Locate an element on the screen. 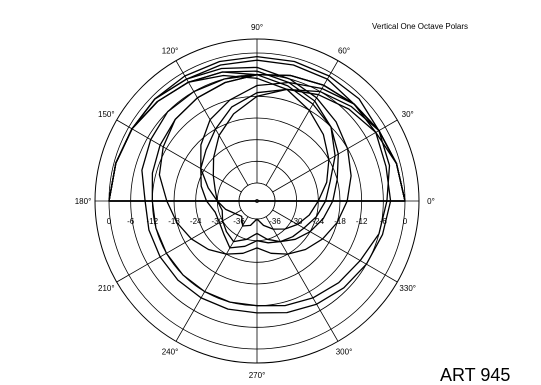 This screenshot has width=541, height=385. db-label-right: -6 is located at coordinates (384, 221).